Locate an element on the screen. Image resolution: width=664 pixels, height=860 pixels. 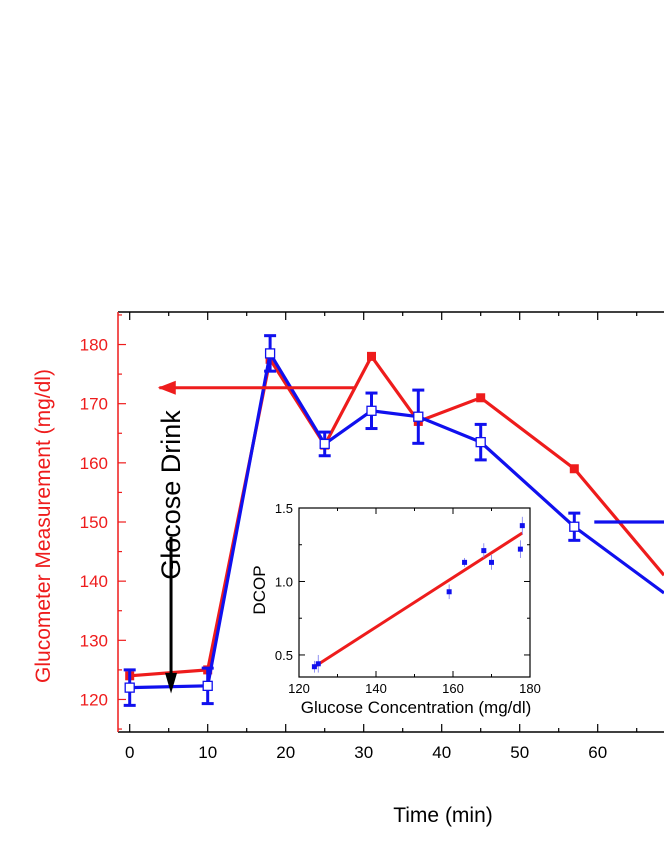
inset-y-axis-title: DCOP is located at coordinates (259, 589).